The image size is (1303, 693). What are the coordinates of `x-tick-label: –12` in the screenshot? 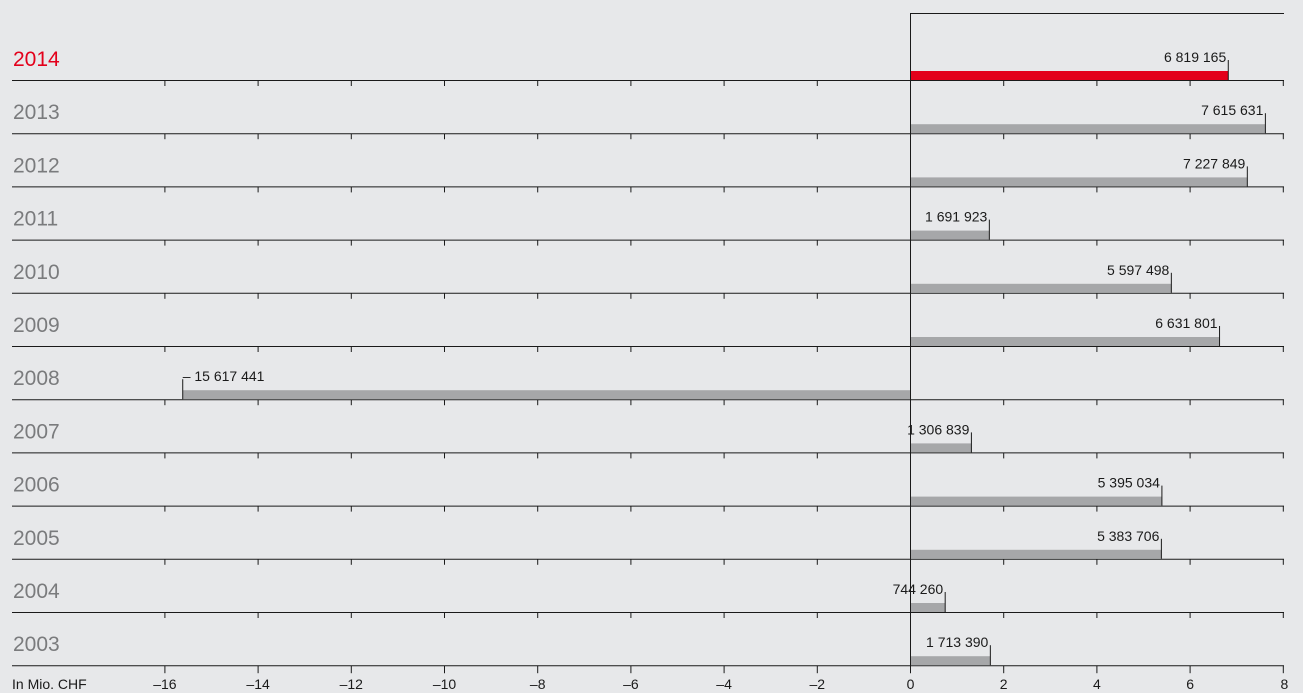 It's located at (352, 684).